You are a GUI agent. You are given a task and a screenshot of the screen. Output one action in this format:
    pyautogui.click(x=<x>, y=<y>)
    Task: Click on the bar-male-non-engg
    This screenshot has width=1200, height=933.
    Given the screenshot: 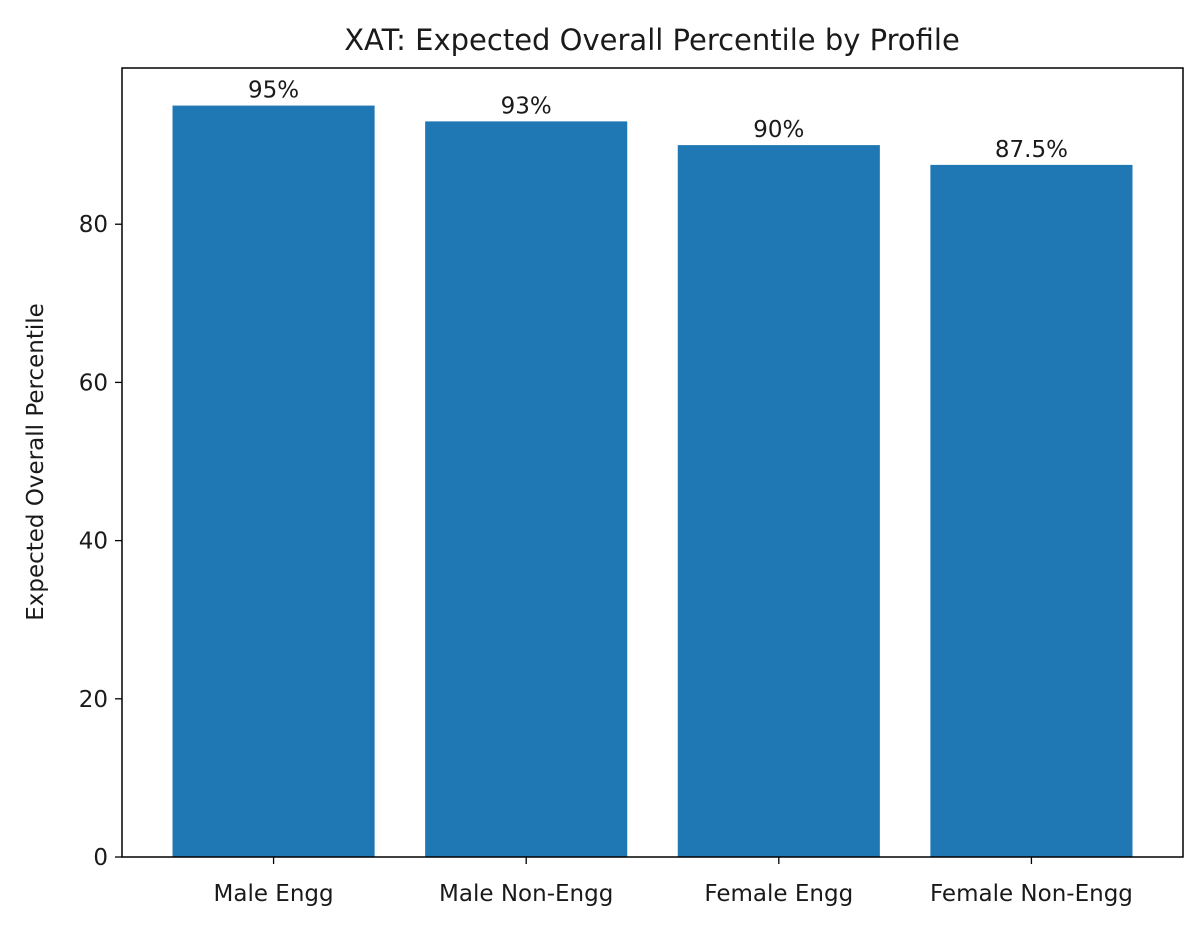 What is the action you would take?
    pyautogui.click(x=526, y=489)
    